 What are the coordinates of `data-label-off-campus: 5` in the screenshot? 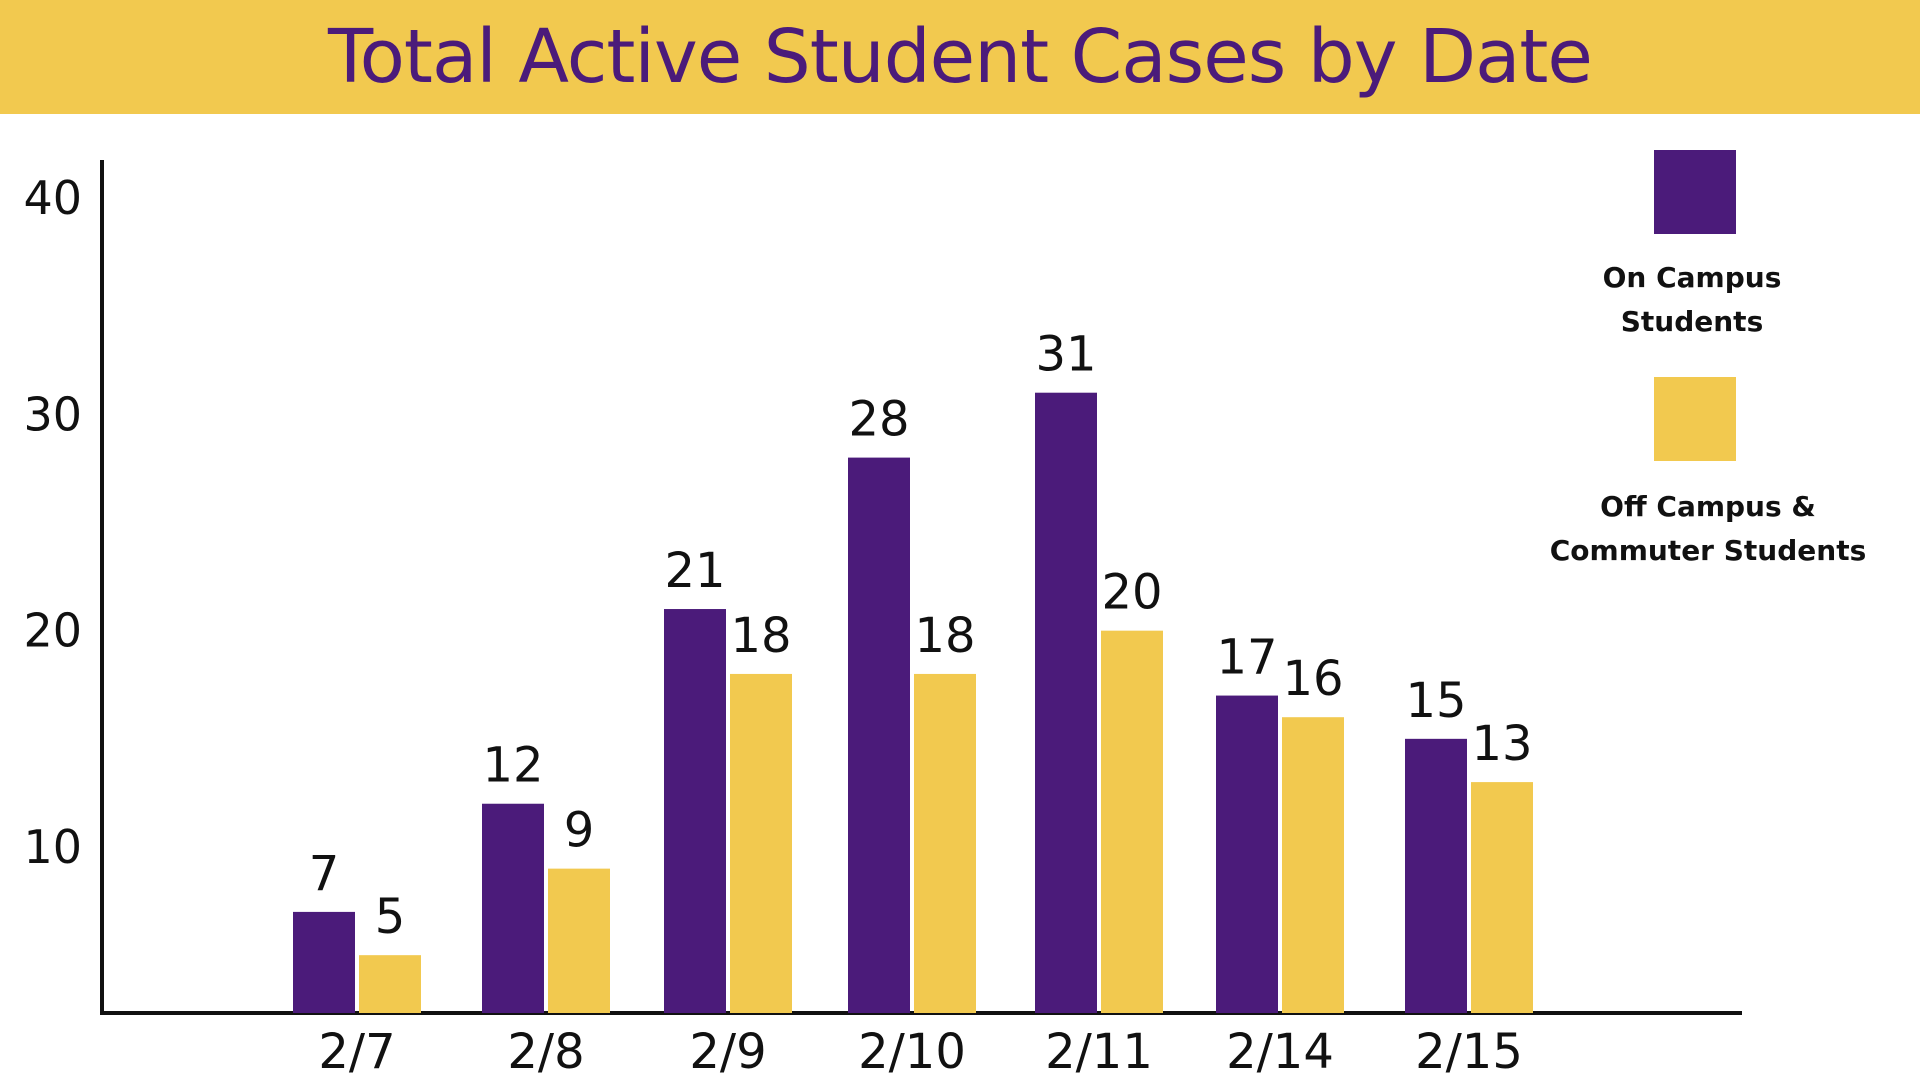 It's located at (390, 917).